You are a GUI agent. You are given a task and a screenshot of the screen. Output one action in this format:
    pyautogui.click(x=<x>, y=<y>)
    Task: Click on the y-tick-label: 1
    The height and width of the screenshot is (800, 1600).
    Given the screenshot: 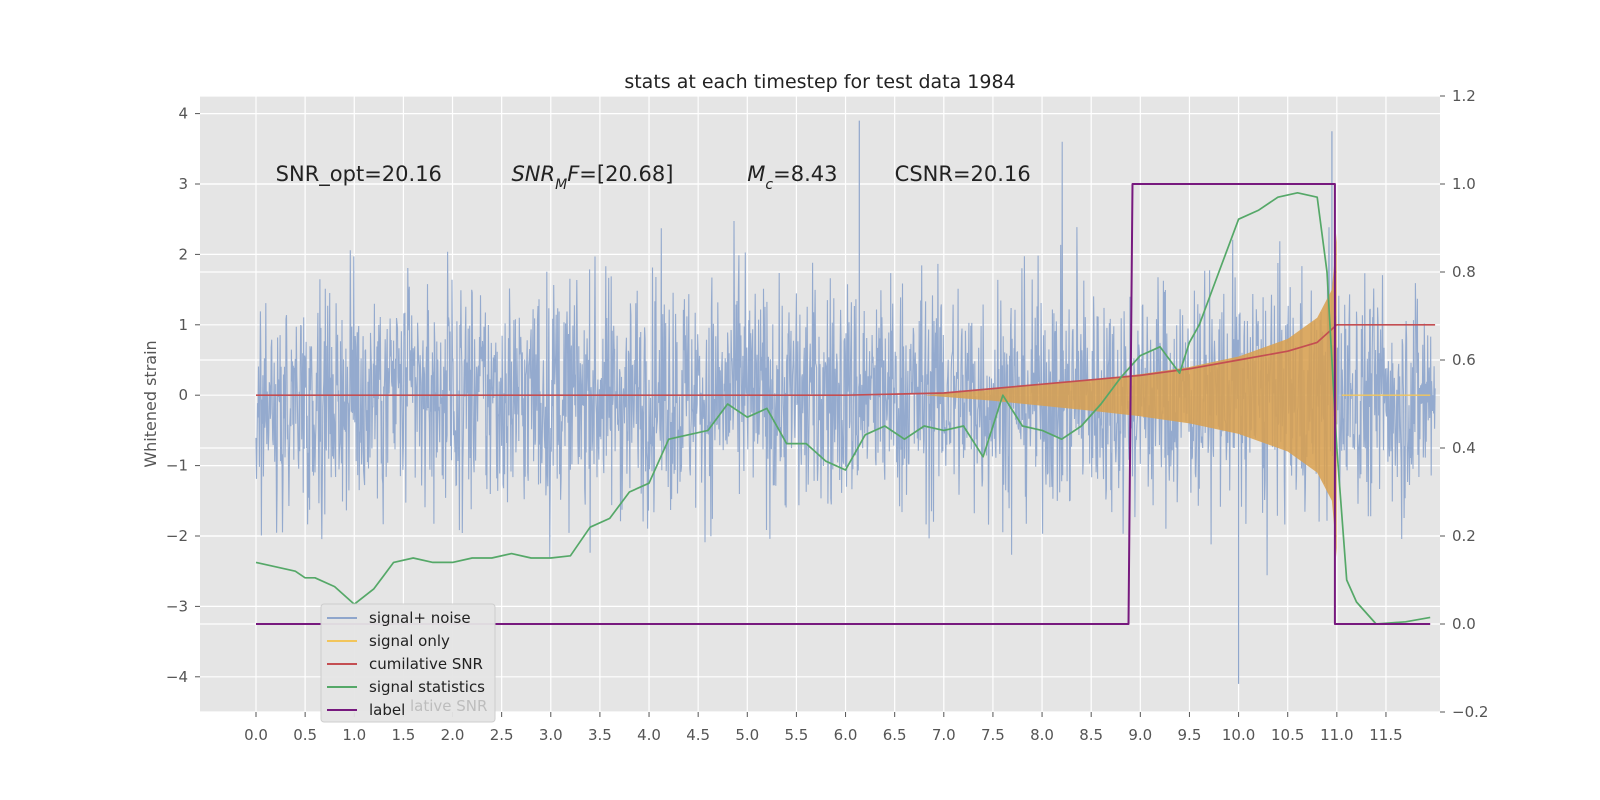 What is the action you would take?
    pyautogui.click(x=183, y=325)
    